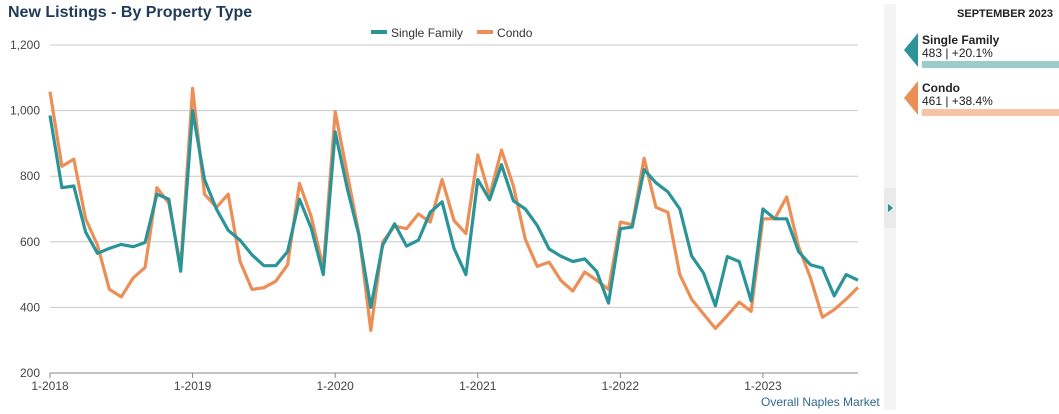 The height and width of the screenshot is (414, 1059). What do you see at coordinates (1005, 14) in the screenshot?
I see `period-label: SEPTEMBER 2023` at bounding box center [1005, 14].